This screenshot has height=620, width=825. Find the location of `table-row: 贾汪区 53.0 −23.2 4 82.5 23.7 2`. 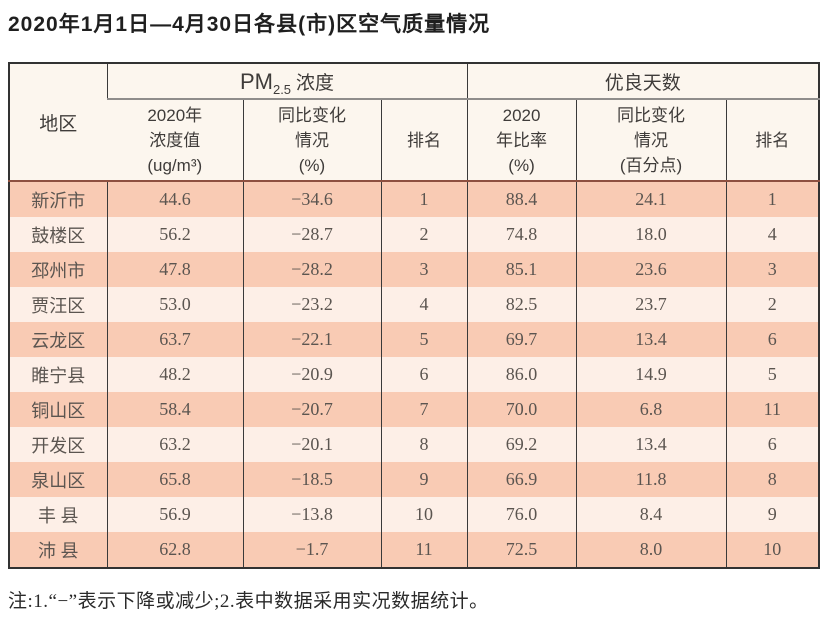

table-row: 贾汪区 53.0 −23.2 4 82.5 23.7 2 is located at coordinates (414, 304).